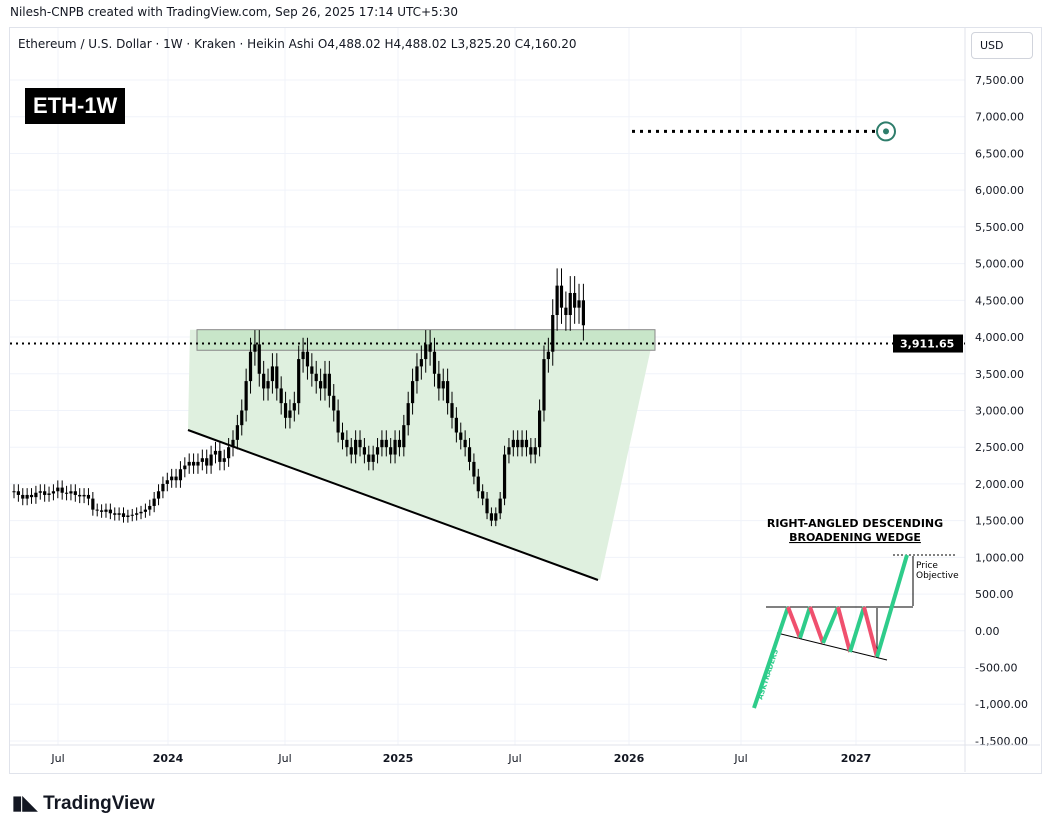 The image size is (1049, 833). I want to click on inset-title-1: RIGHT-ANGLED DESCENDING, so click(855, 523).